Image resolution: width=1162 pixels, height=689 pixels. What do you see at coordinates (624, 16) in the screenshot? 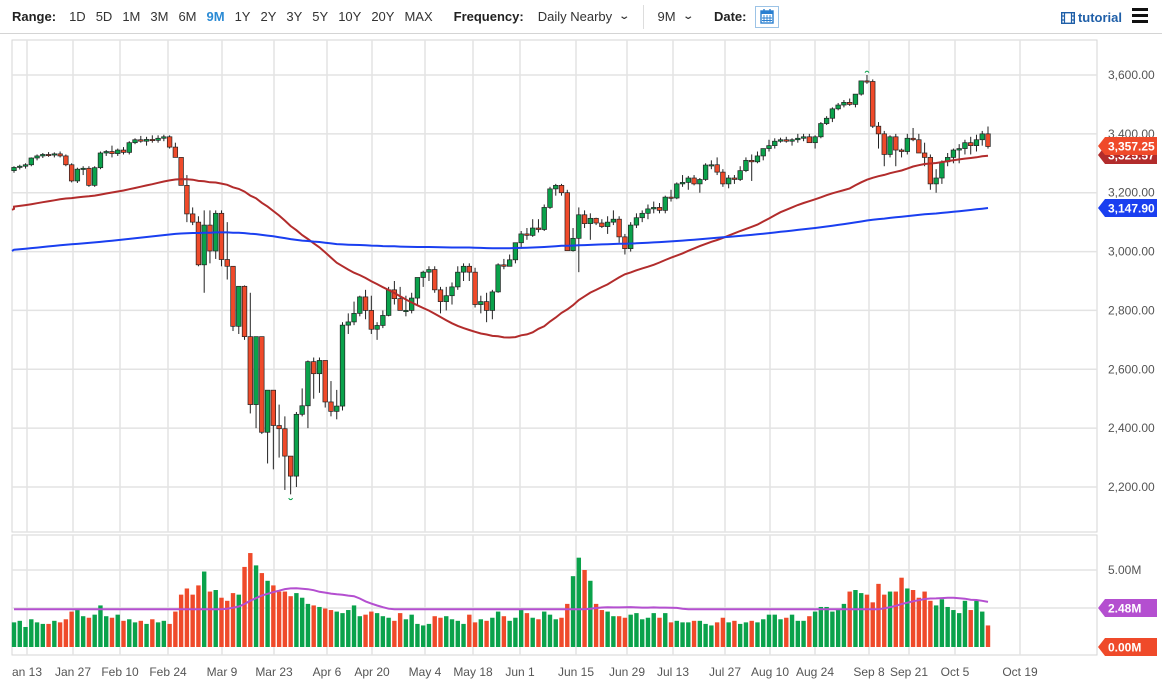
I see `chevron-down-icon: ⌄` at bounding box center [624, 16].